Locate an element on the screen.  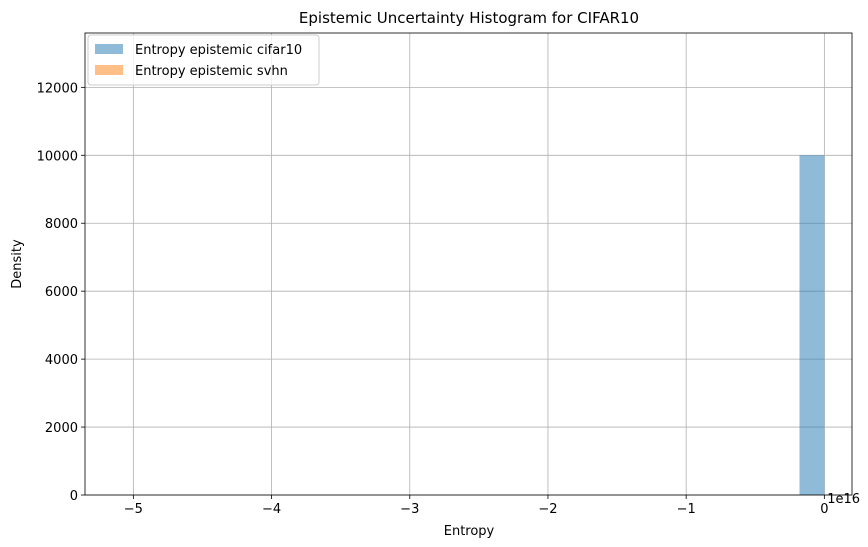
legend-label-cifar10: Entropy epistemic cifar10 is located at coordinates (218, 50).